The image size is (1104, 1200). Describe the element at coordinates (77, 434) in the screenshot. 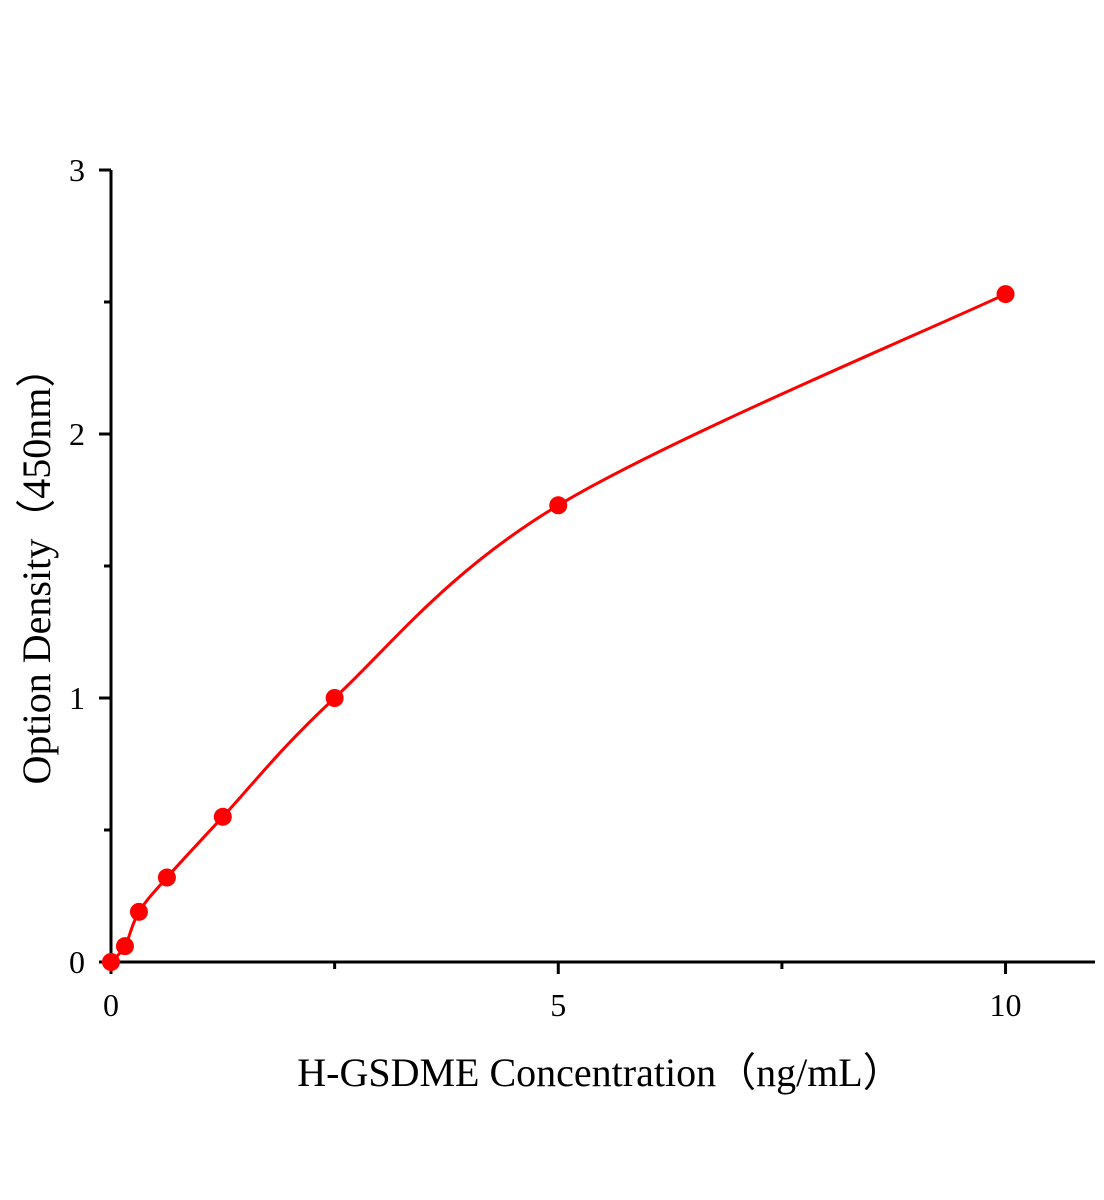

I see `y-tick-label: 2` at that location.